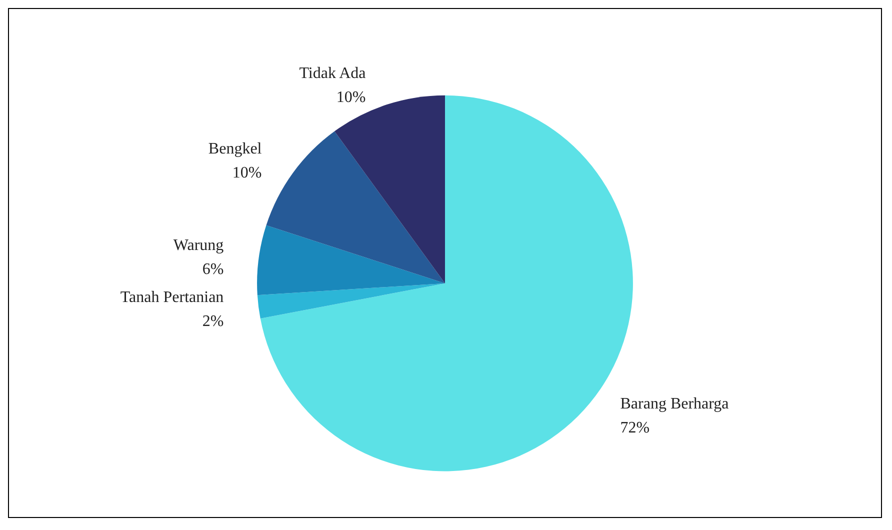 This screenshot has width=892, height=530. I want to click on data-label: 6%, so click(213, 269).